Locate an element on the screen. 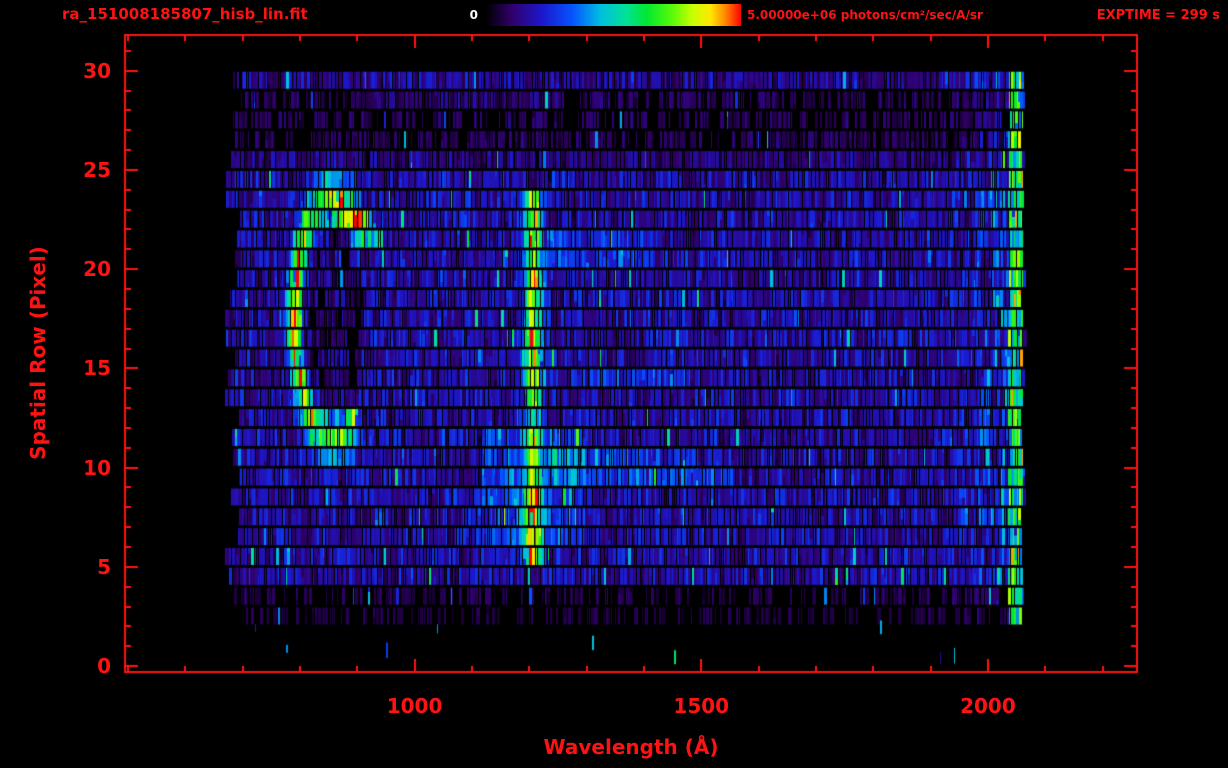 The image size is (1228, 768). y-tick-label: 30 is located at coordinates (97, 70).